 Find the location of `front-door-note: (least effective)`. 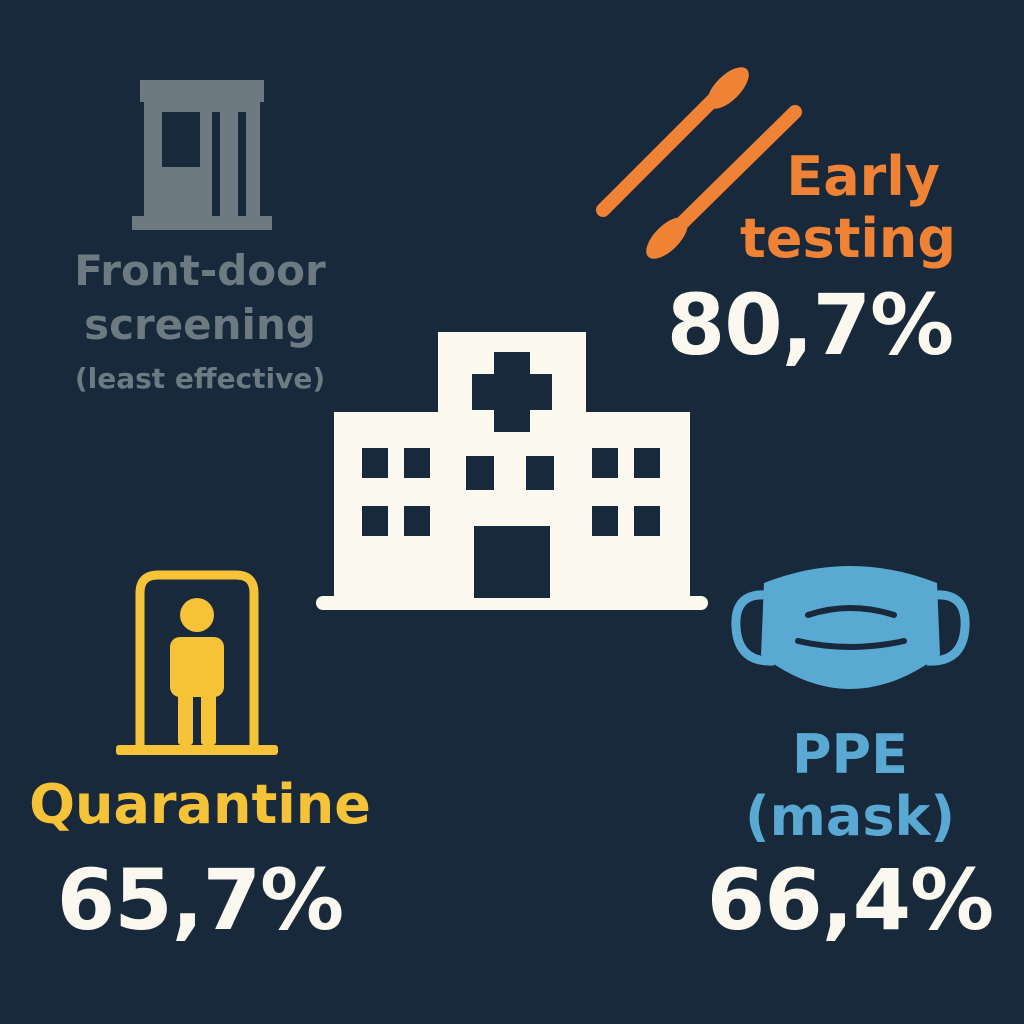

front-door-note: (least effective) is located at coordinates (200, 378).